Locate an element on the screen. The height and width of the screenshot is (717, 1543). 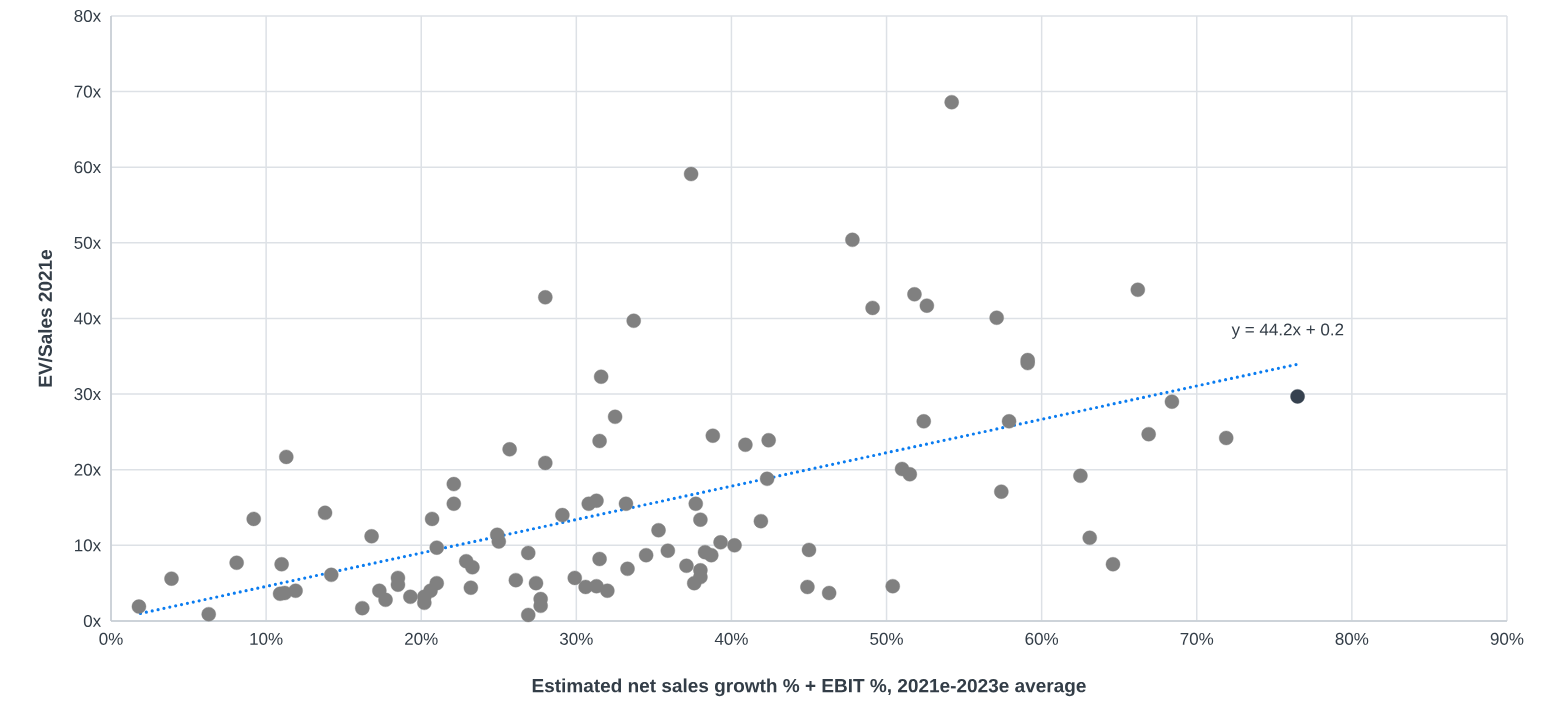
x-tick-label: 0% is located at coordinates (111, 638).